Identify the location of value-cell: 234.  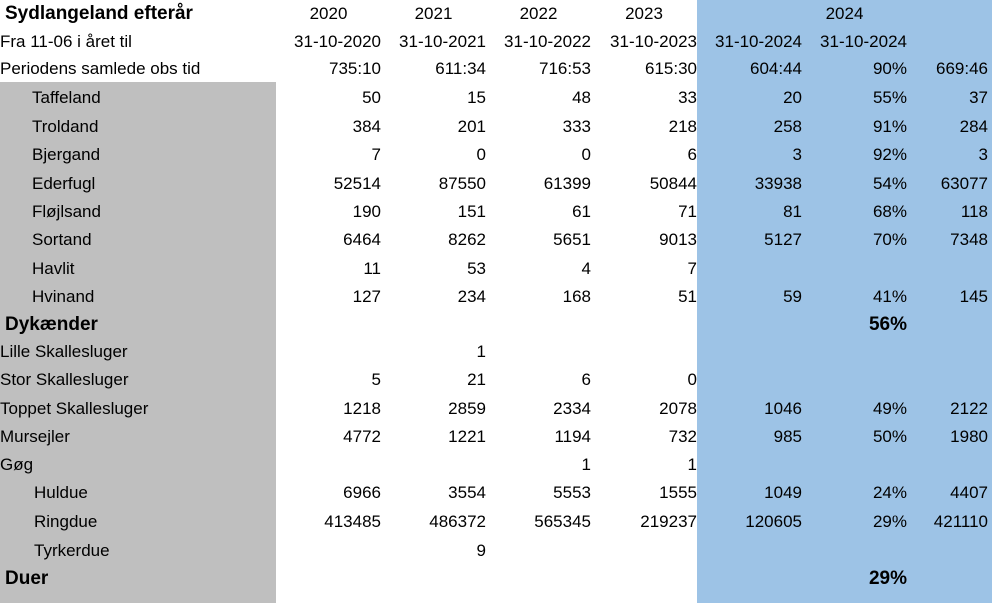
(471, 296).